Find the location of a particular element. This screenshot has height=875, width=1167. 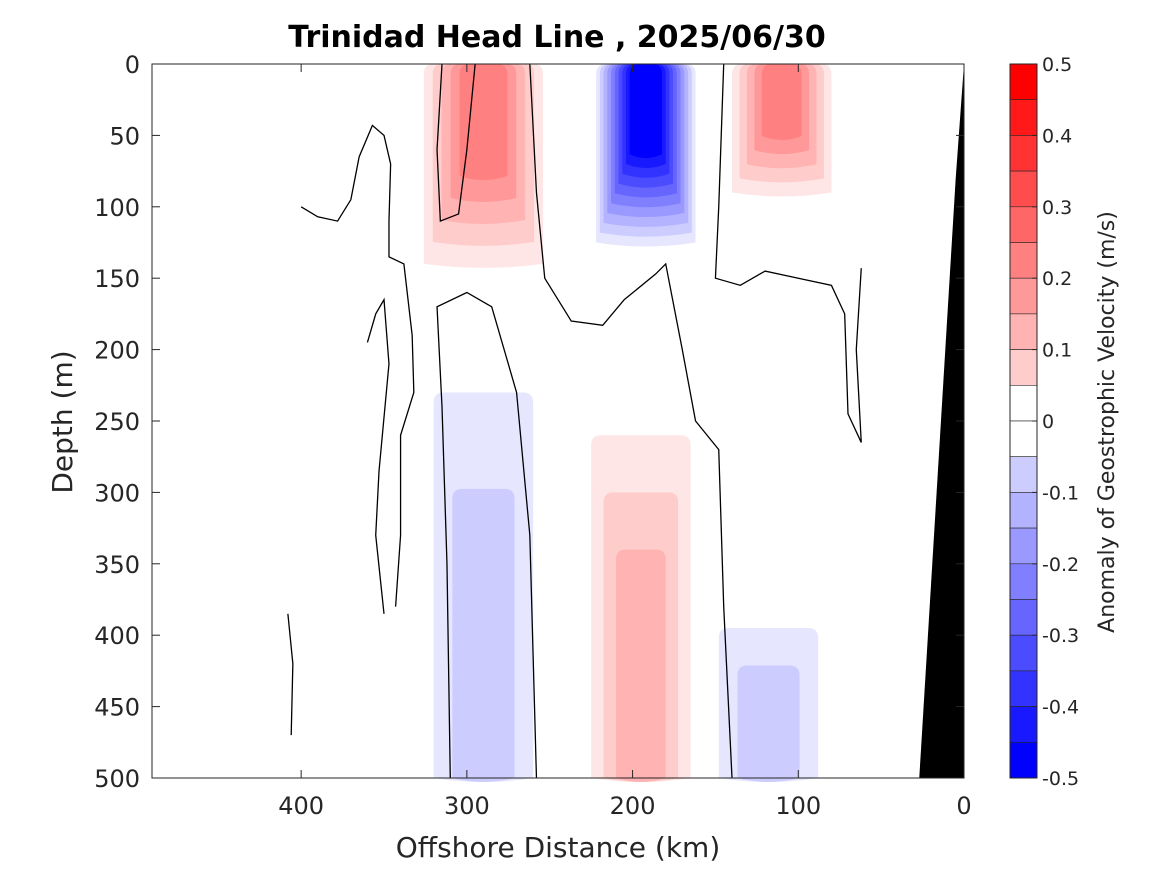

colorbar-tick-label: -0.5 is located at coordinates (1060, 779).